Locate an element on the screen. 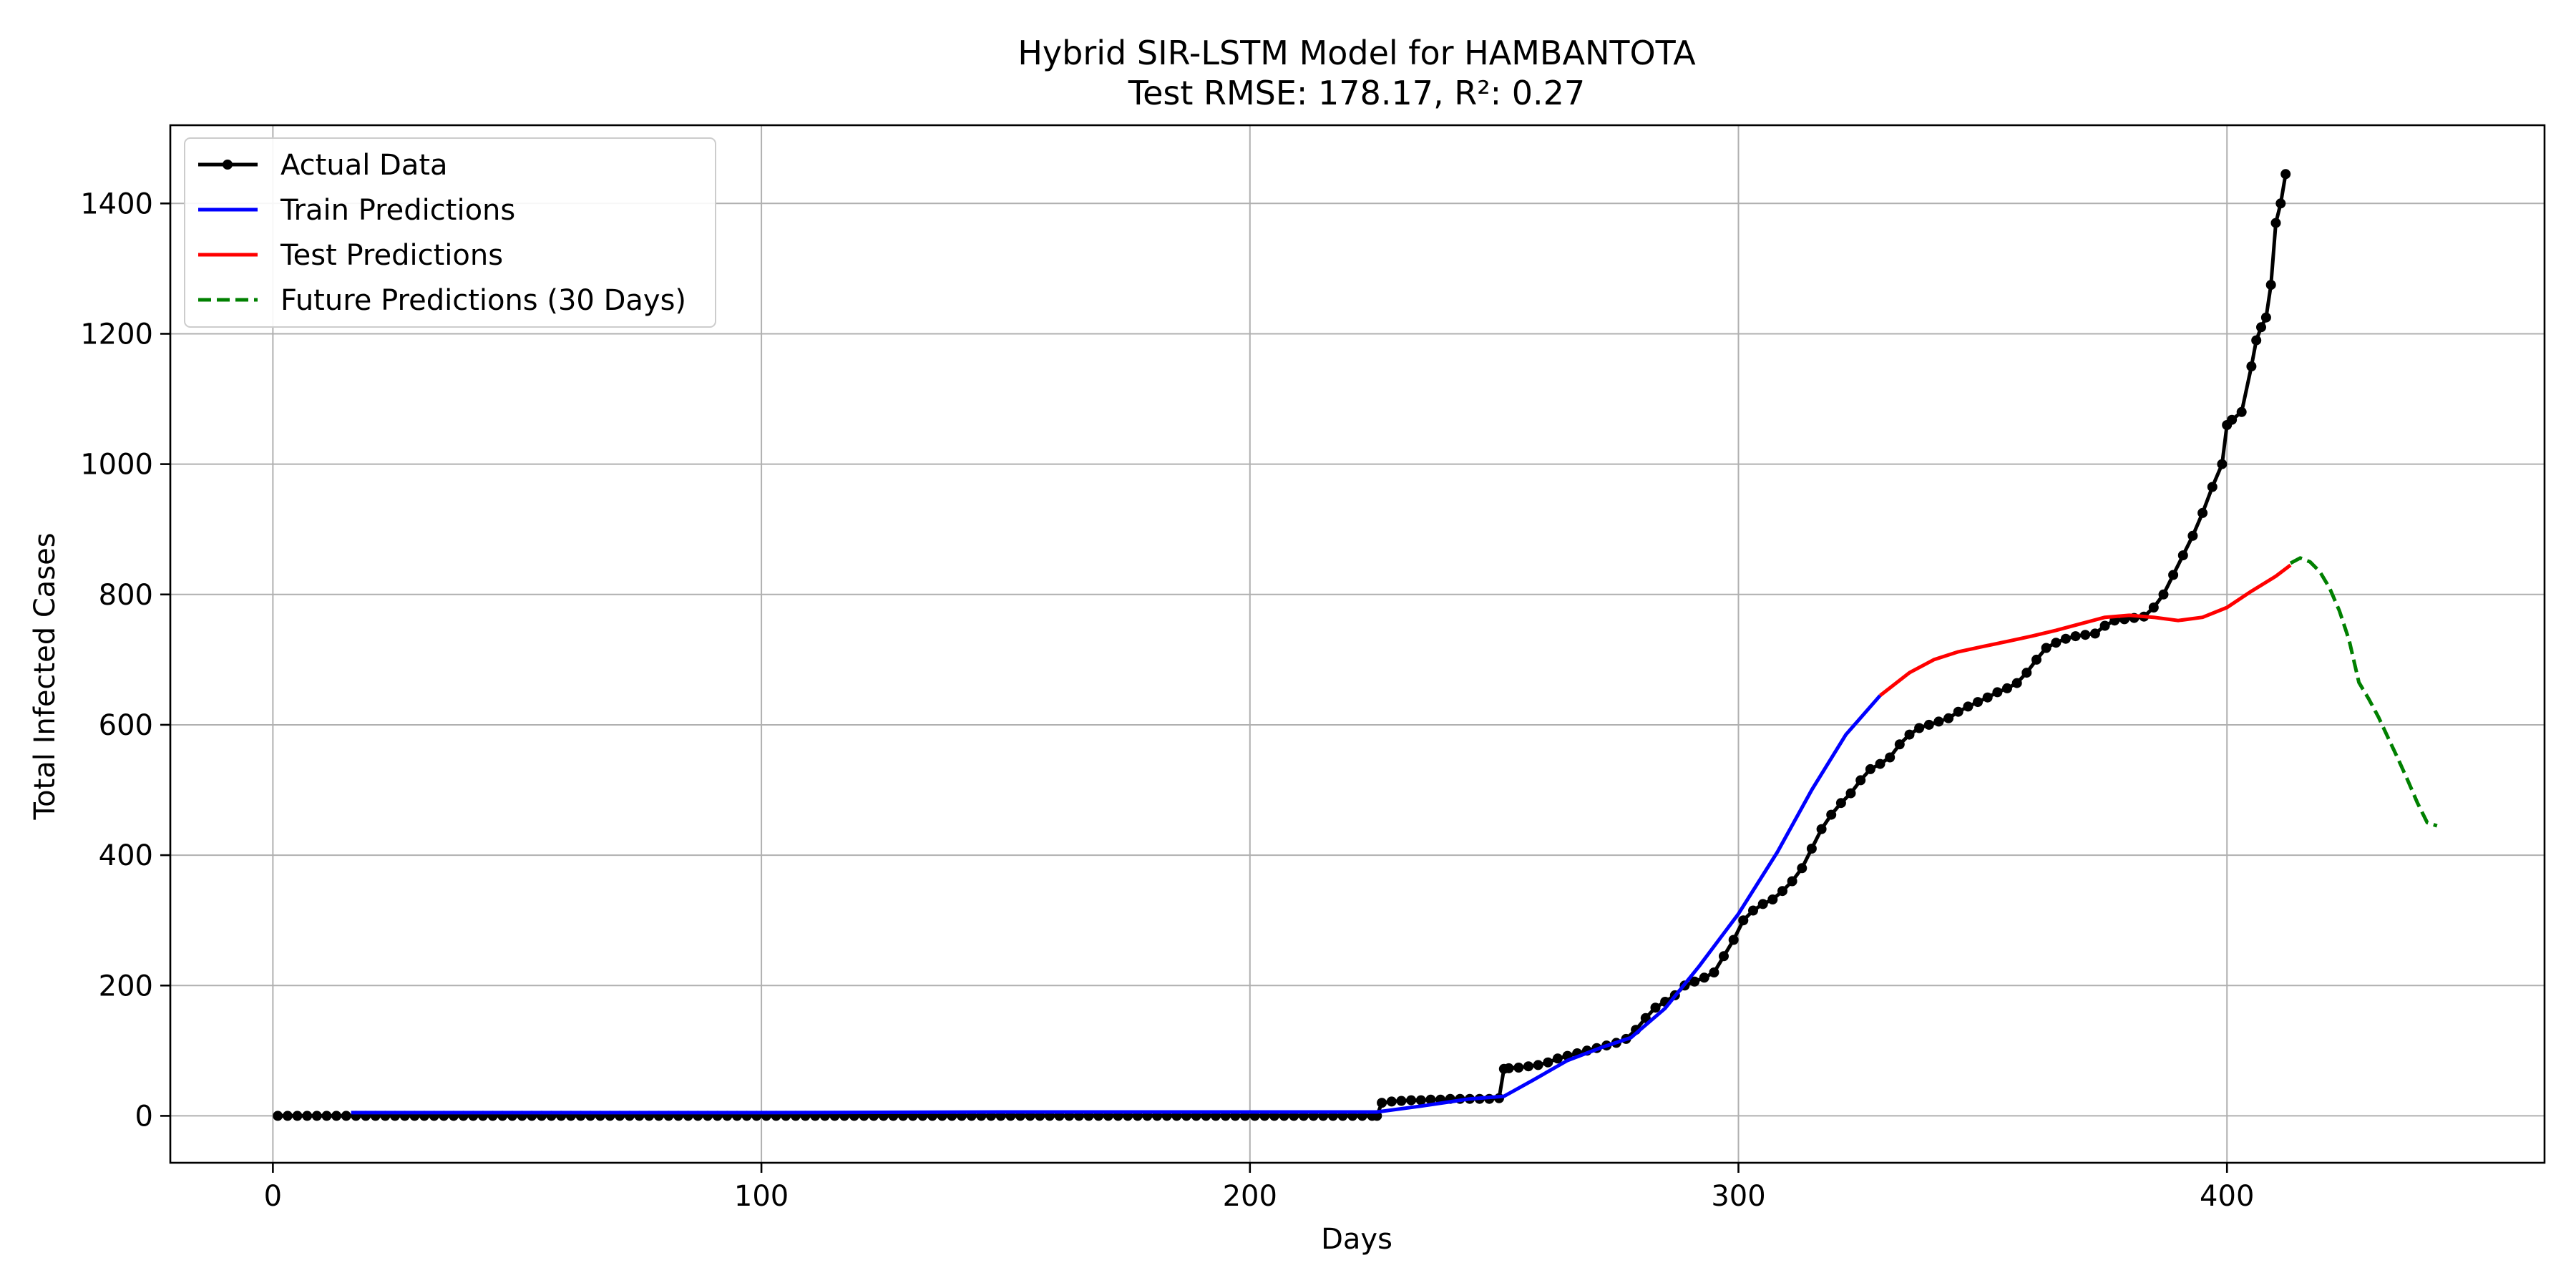 The image size is (2576, 1288). y-axis-label: Total Infected Cases is located at coordinates (45, 676).